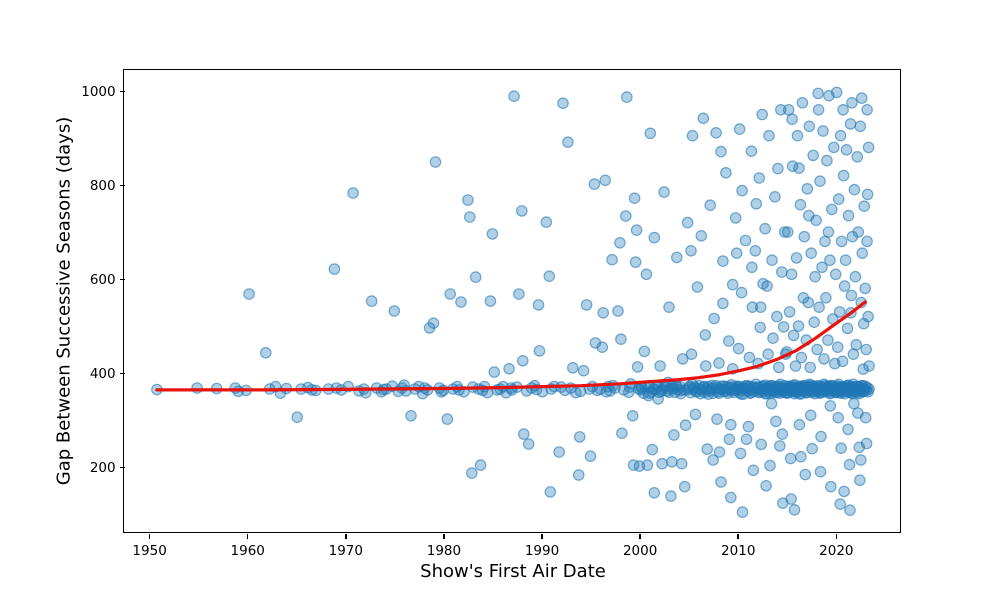 This screenshot has height=600, width=1000. I want to click on y-tick-label: 600, so click(102, 279).